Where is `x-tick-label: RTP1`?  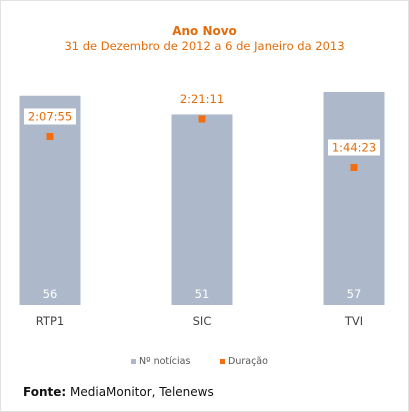
x-tick-label: RTP1 is located at coordinates (50, 321).